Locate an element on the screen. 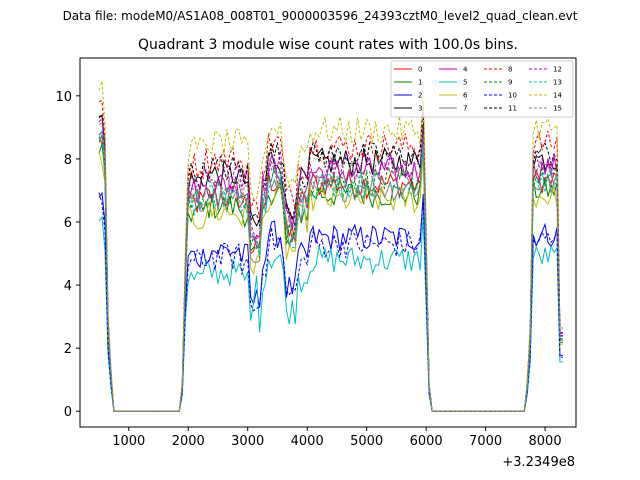 Image resolution: width=640 pixels, height=480 pixels. x-tick-label: 3000 is located at coordinates (247, 441).